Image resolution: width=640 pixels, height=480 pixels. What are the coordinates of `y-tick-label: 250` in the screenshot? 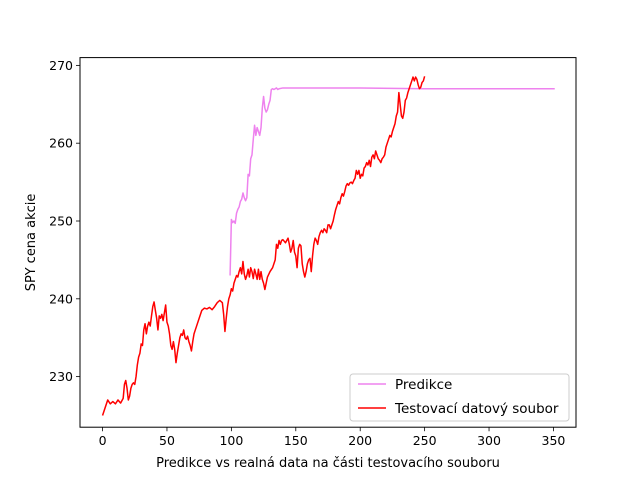 It's located at (61, 221).